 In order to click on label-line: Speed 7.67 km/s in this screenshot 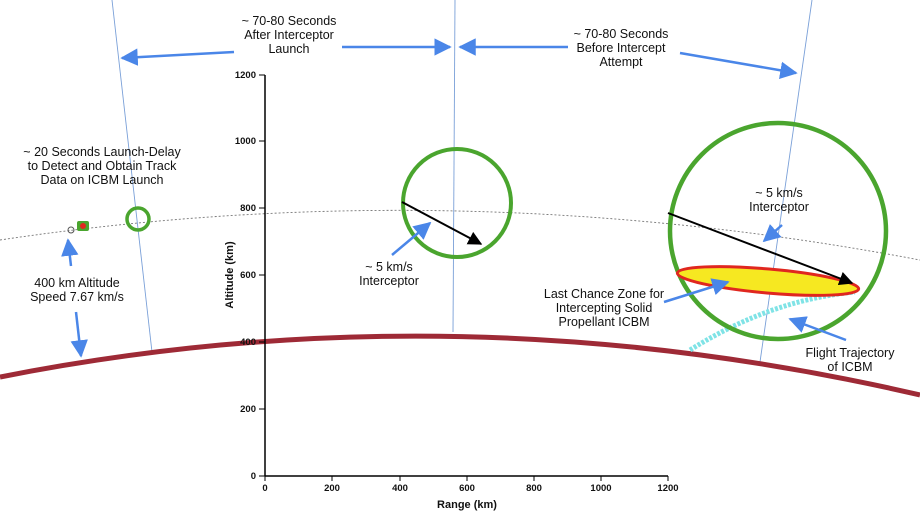, I will do `click(77, 297)`.